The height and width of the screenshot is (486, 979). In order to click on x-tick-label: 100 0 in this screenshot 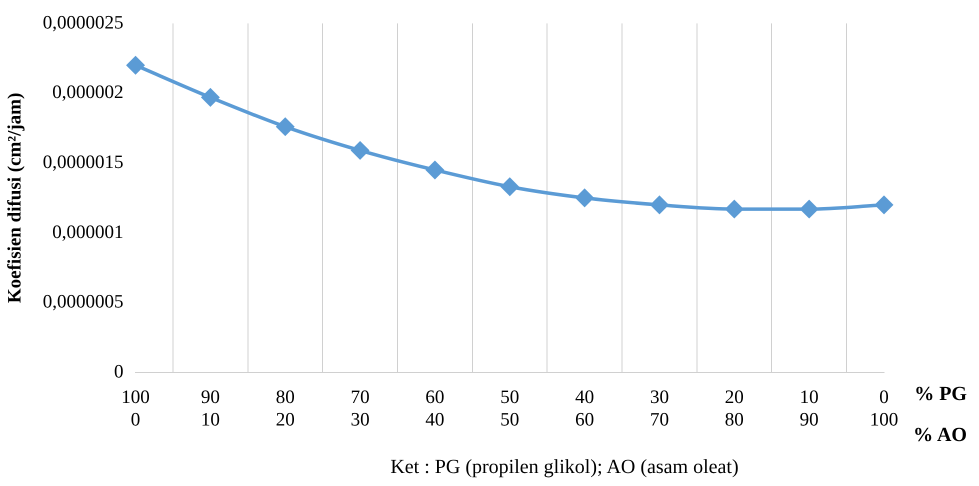, I will do `click(135, 408)`.